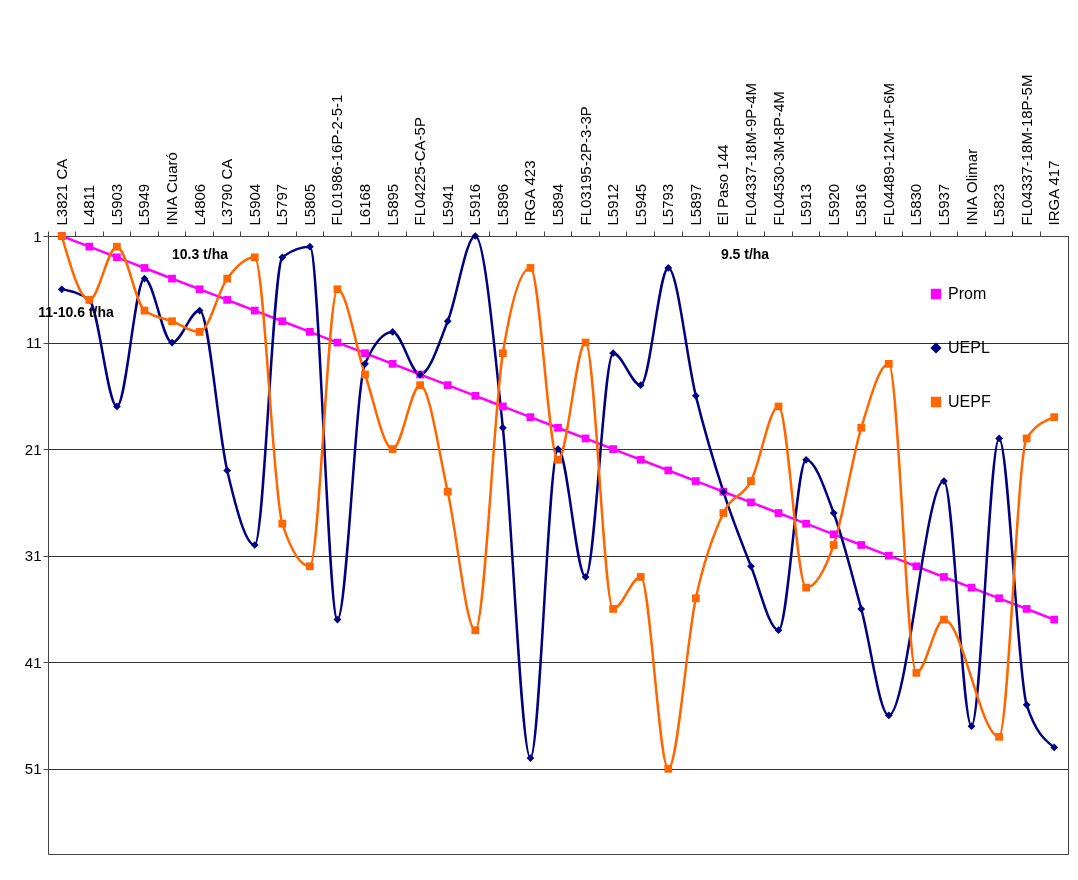  What do you see at coordinates (33, 343) in the screenshot?
I see `y-tick-label: 11` at bounding box center [33, 343].